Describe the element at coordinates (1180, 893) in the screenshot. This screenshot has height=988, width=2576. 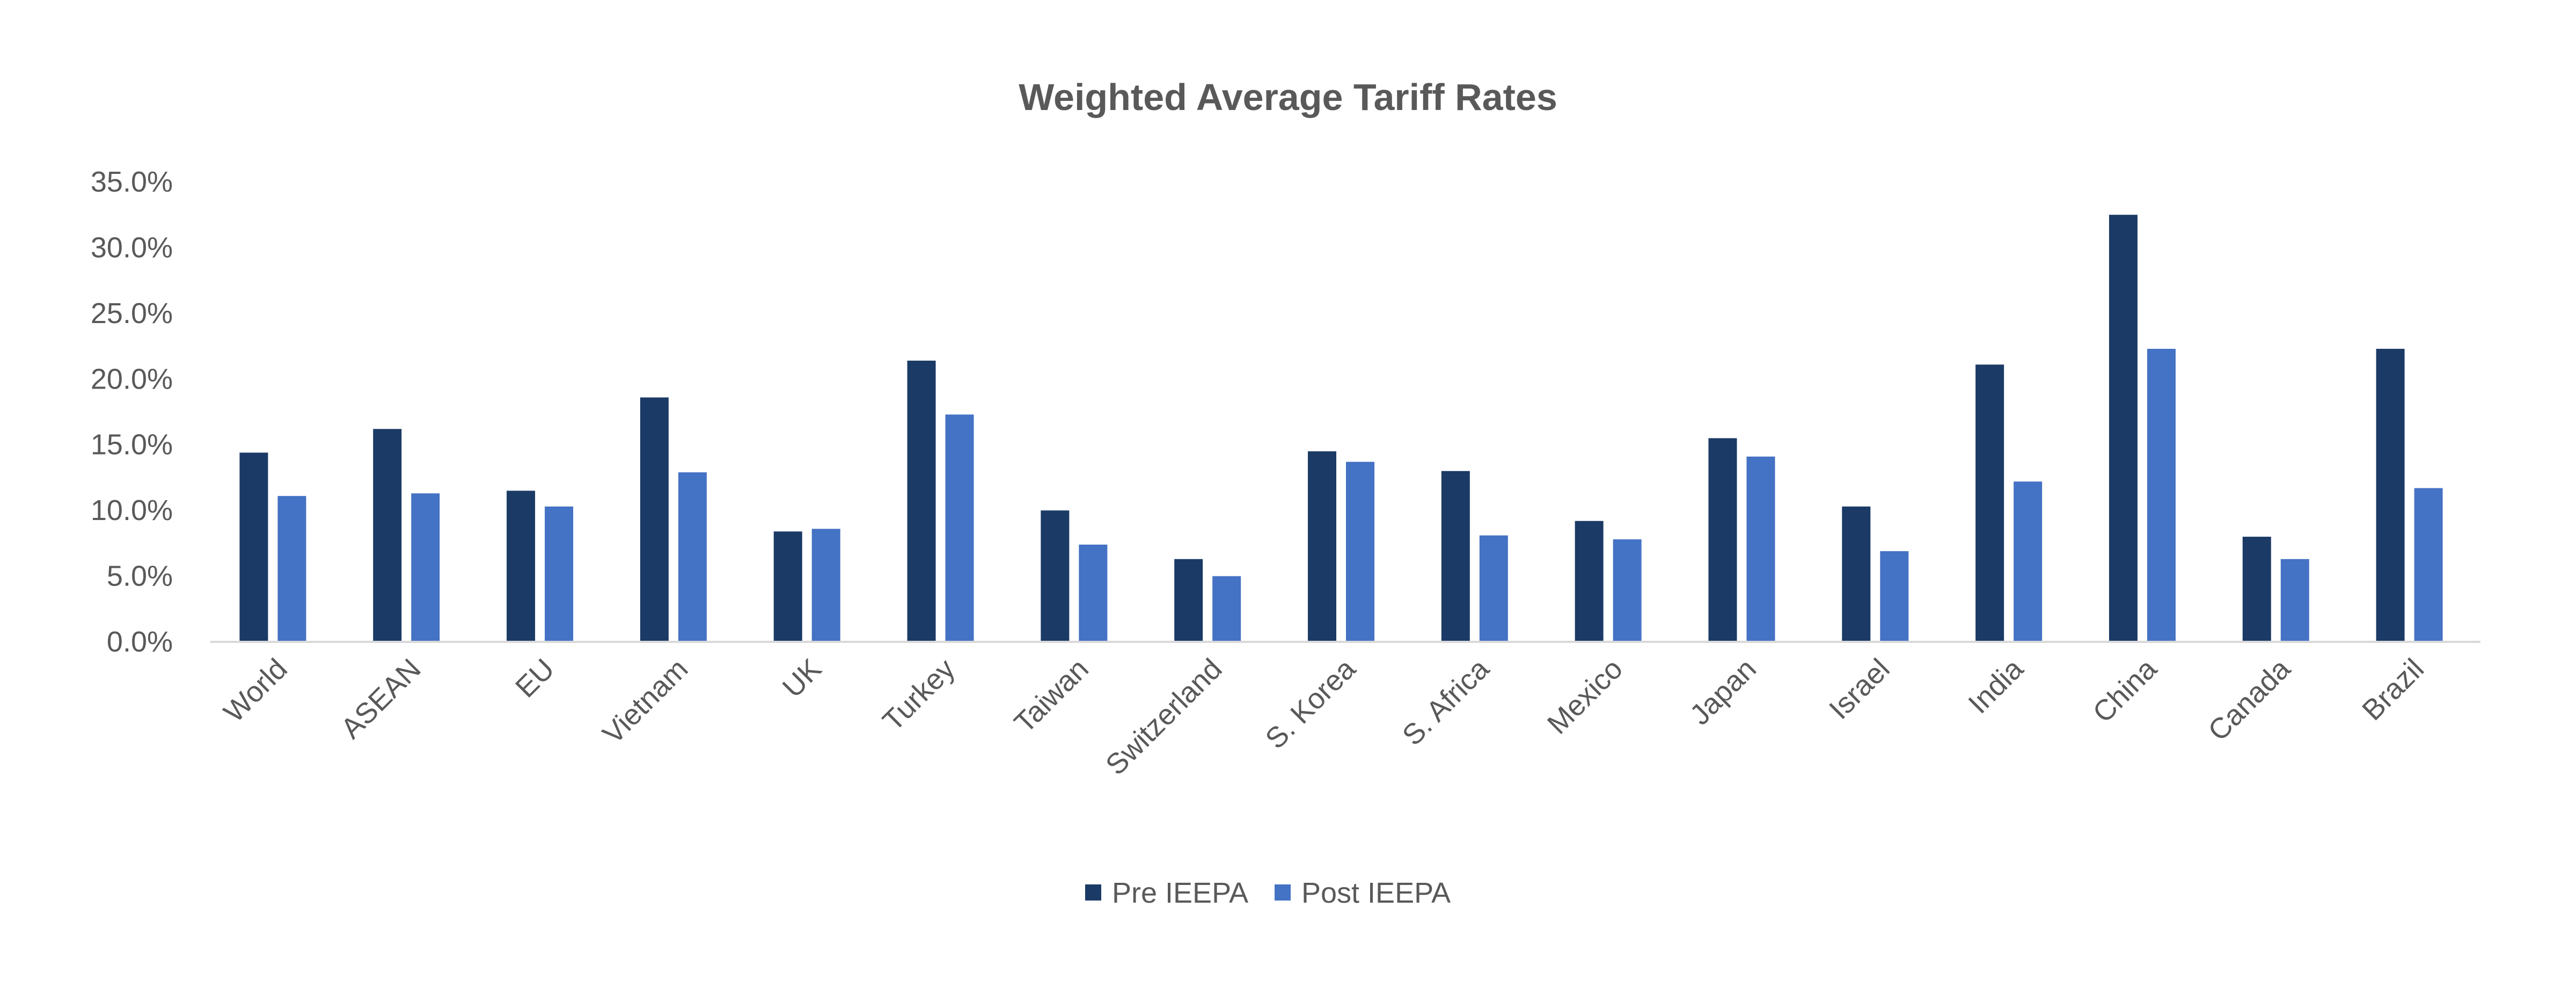
I see `legend-label-pre: Pre IEEPA` at that location.